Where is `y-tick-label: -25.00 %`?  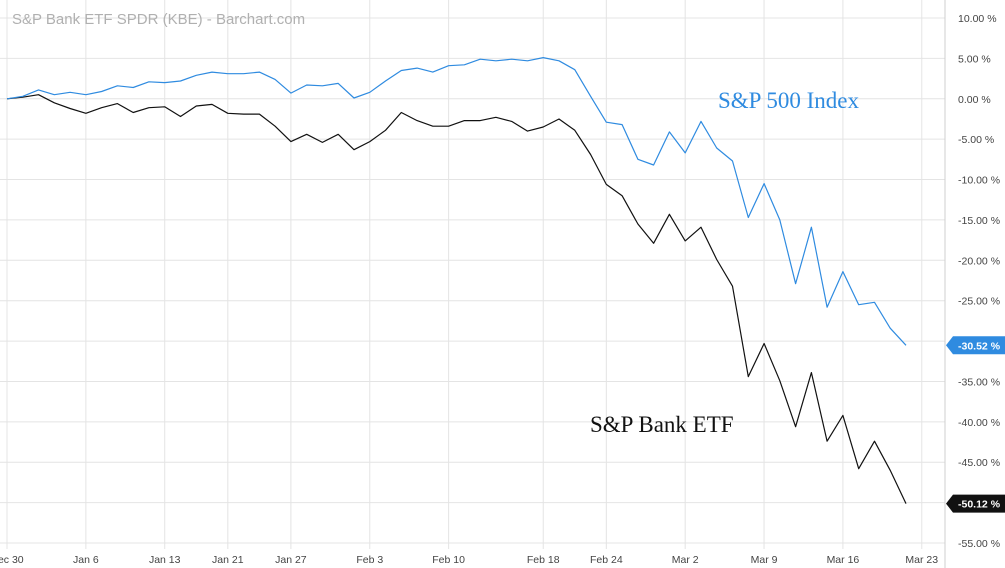 y-tick-label: -25.00 % is located at coordinates (979, 302).